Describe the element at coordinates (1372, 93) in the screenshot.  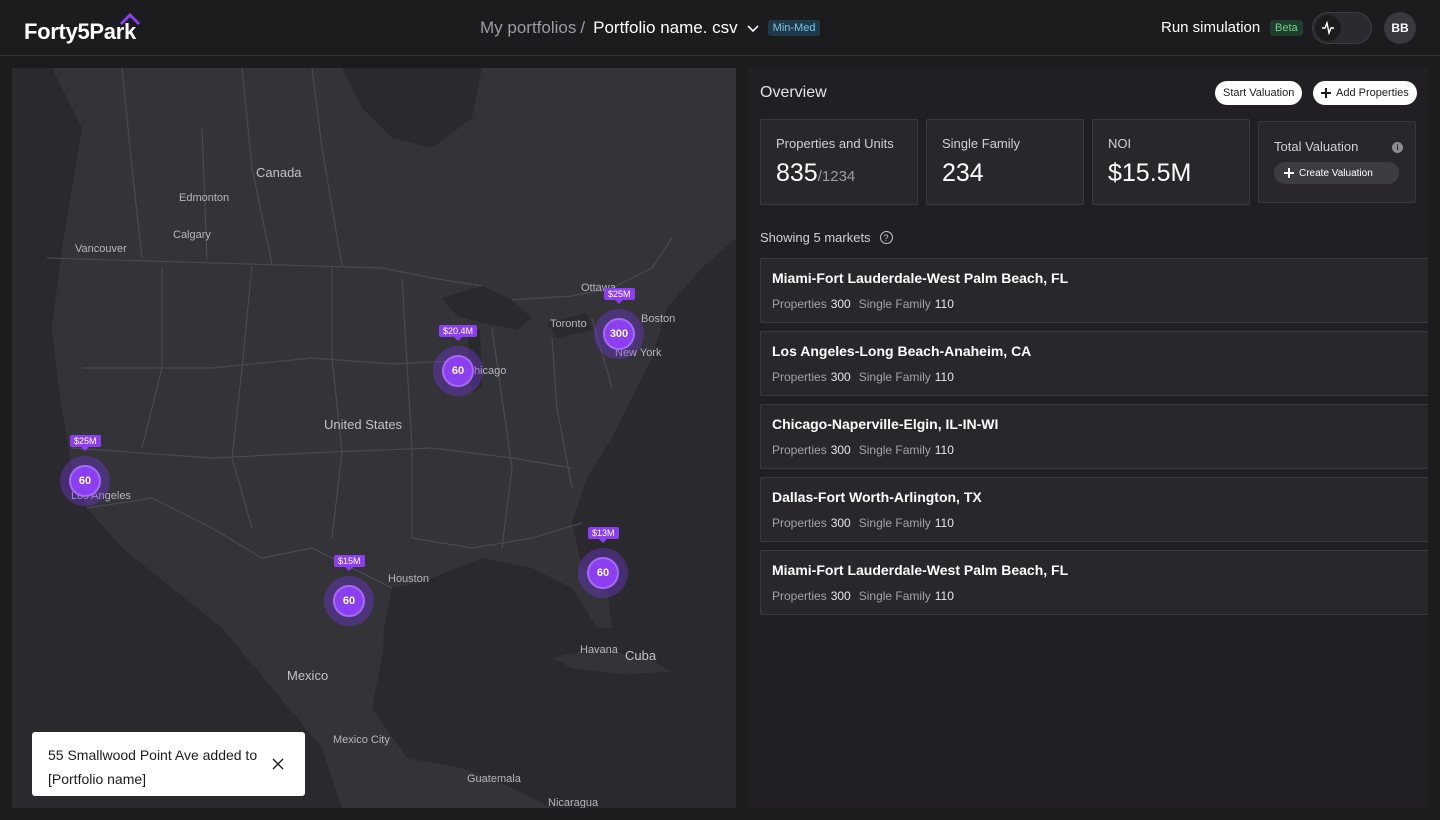
I see `add-properties-label: Add Properties` at that location.